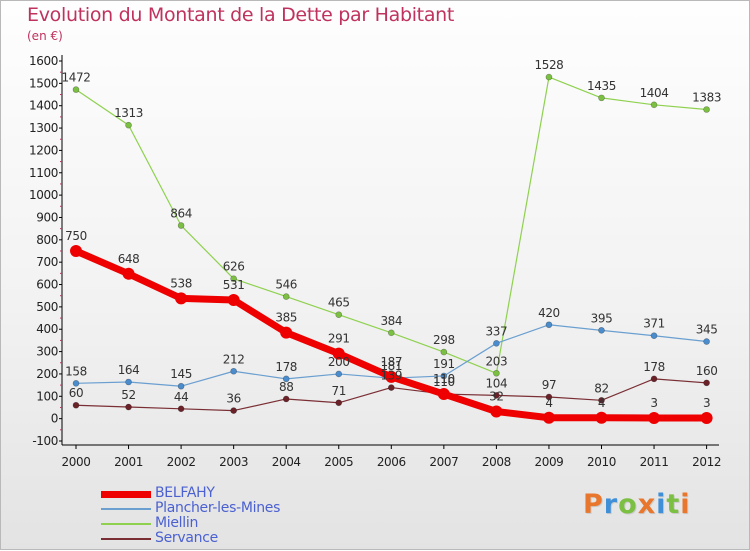  I want to click on y-tick-label: 400, so click(47, 329).